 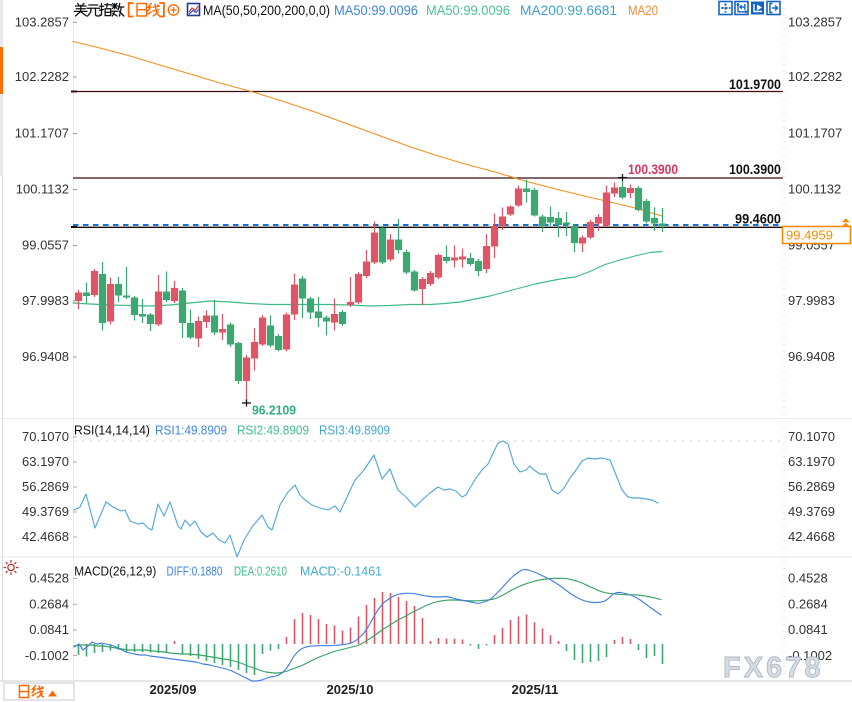 I want to click on svg-text: 99.4600, so click(x=758, y=219).